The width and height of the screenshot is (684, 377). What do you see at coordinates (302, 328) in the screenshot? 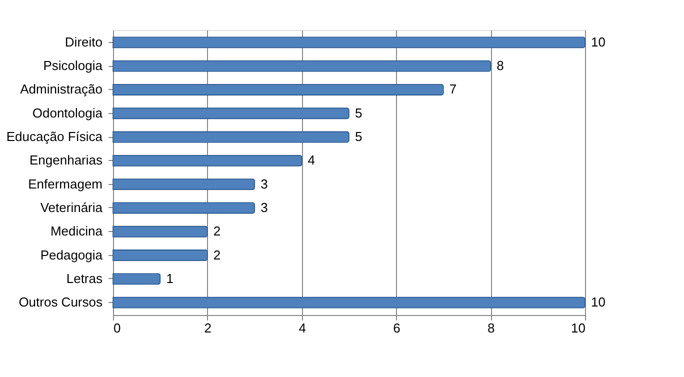
I see `x-tick-label: 4` at bounding box center [302, 328].